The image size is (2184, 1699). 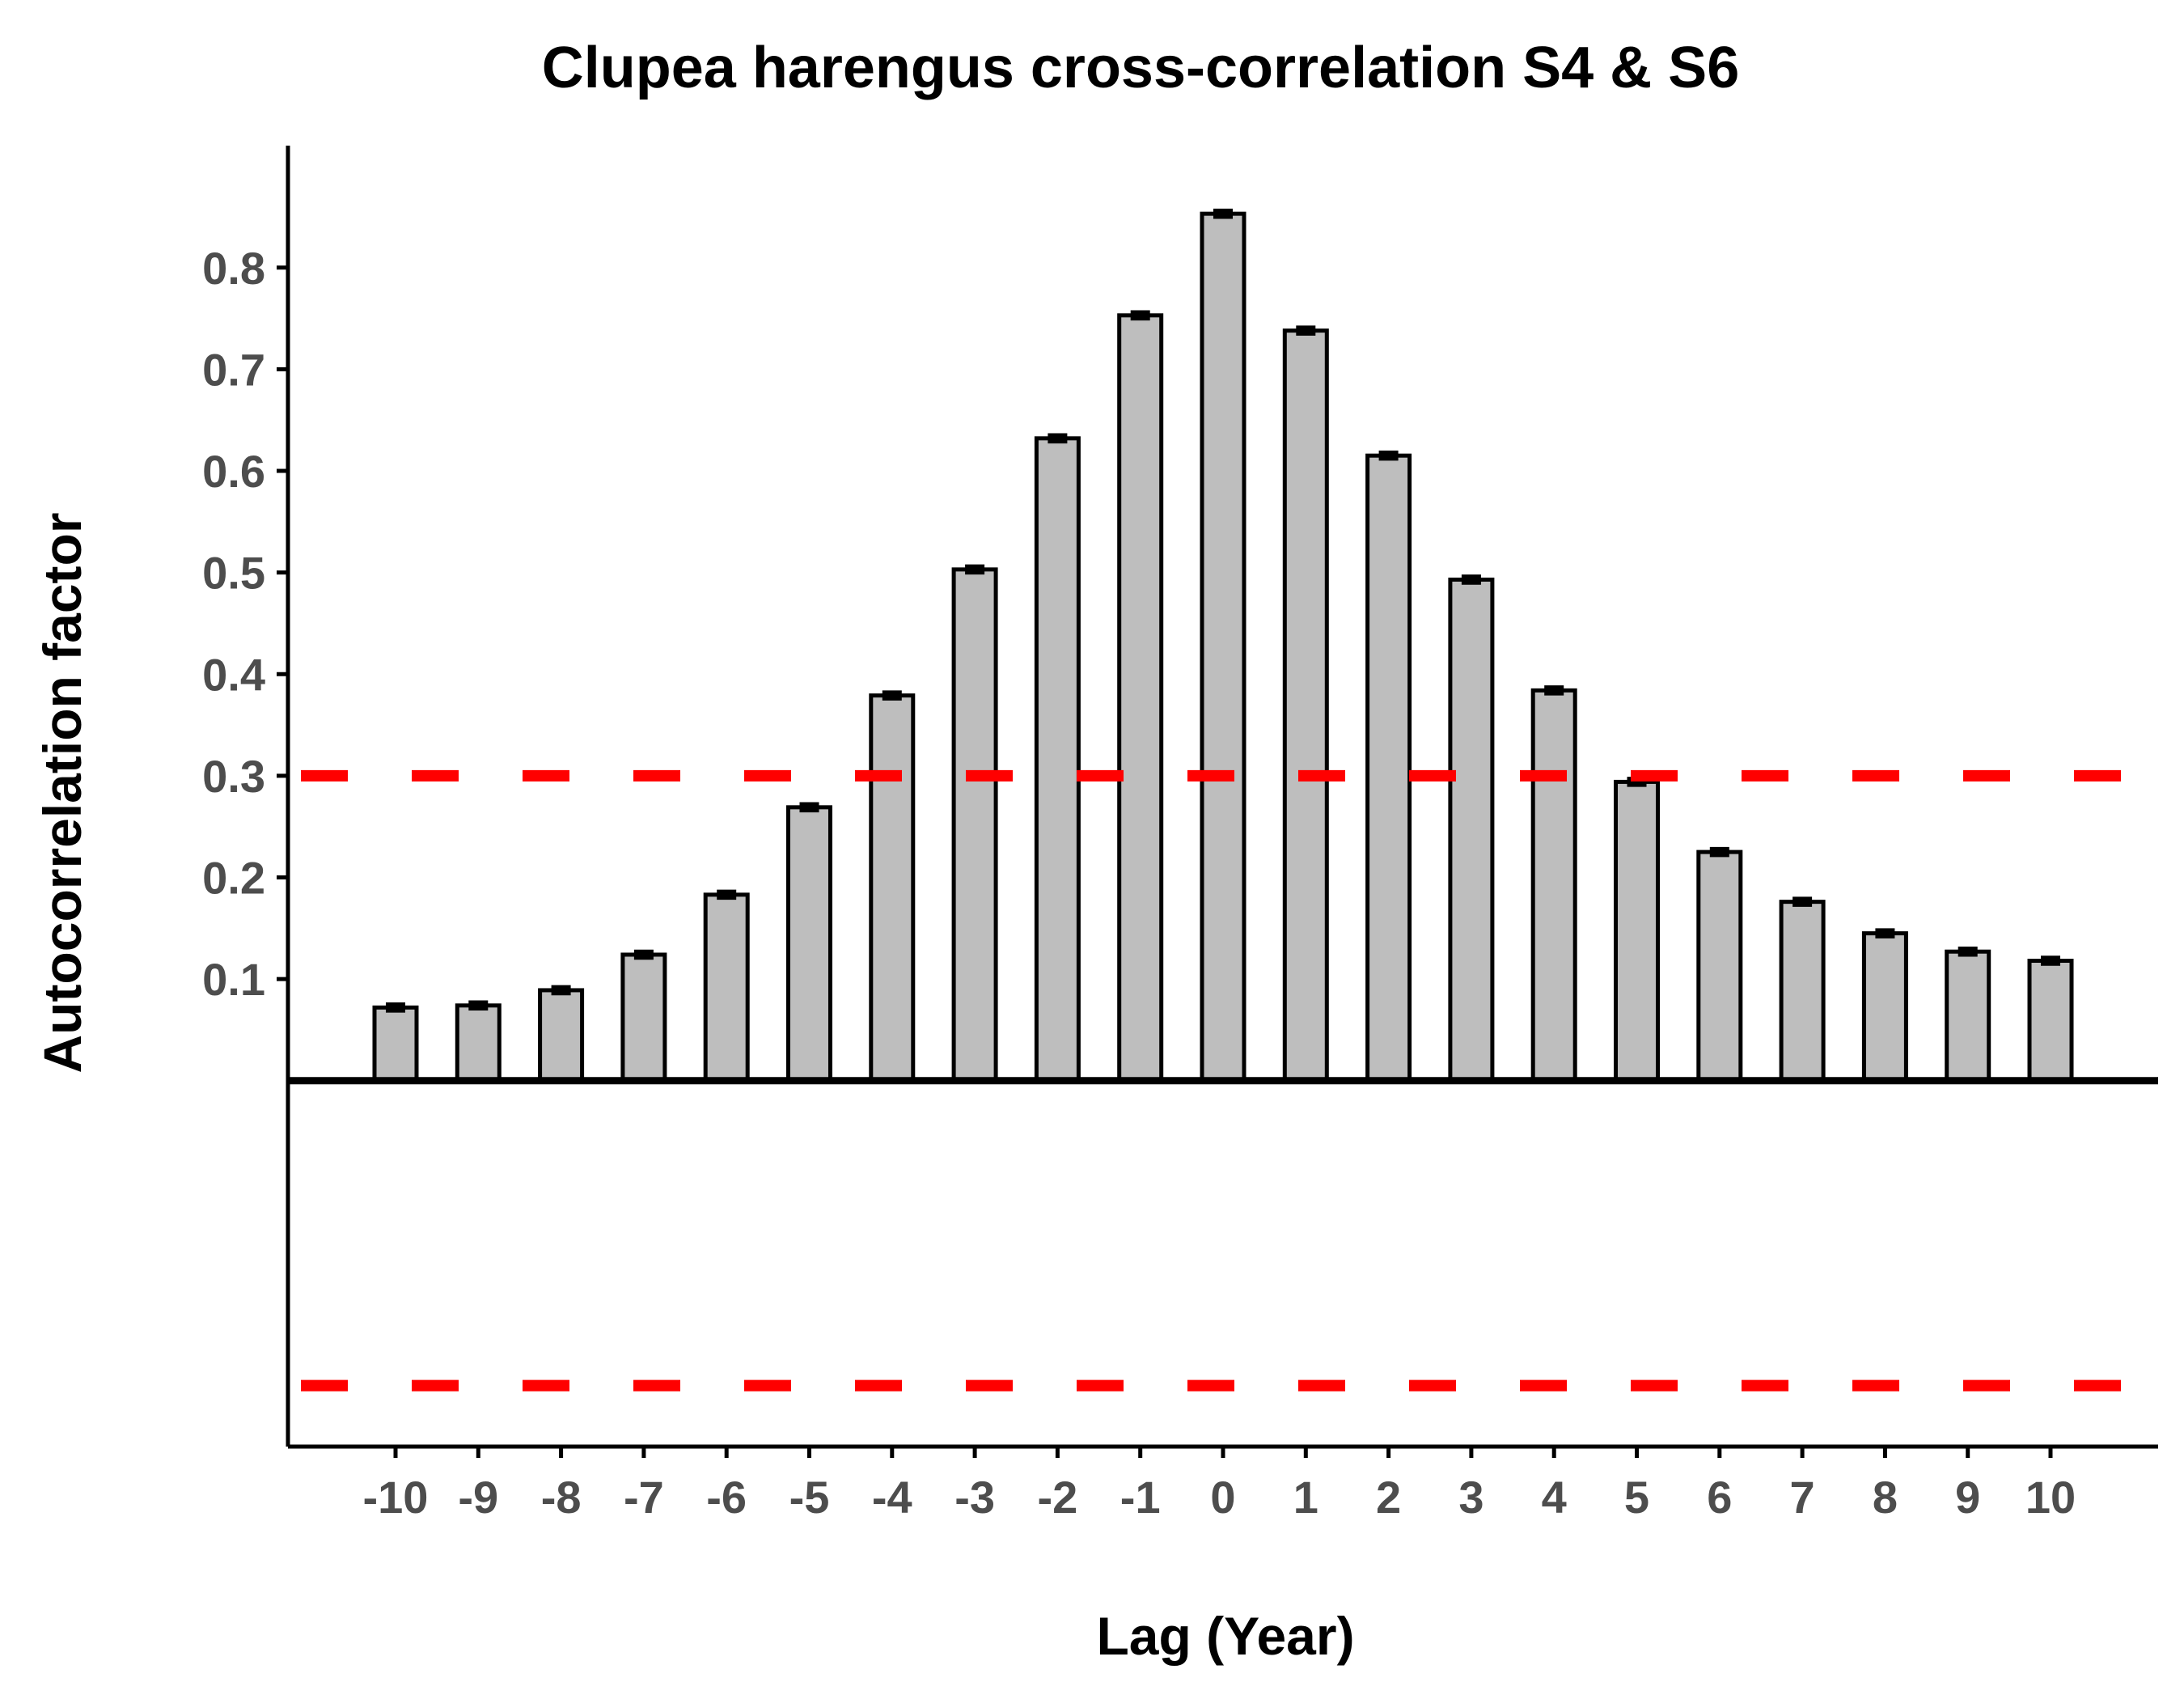 I want to click on x-tick-label: 10, so click(x=2050, y=1497).